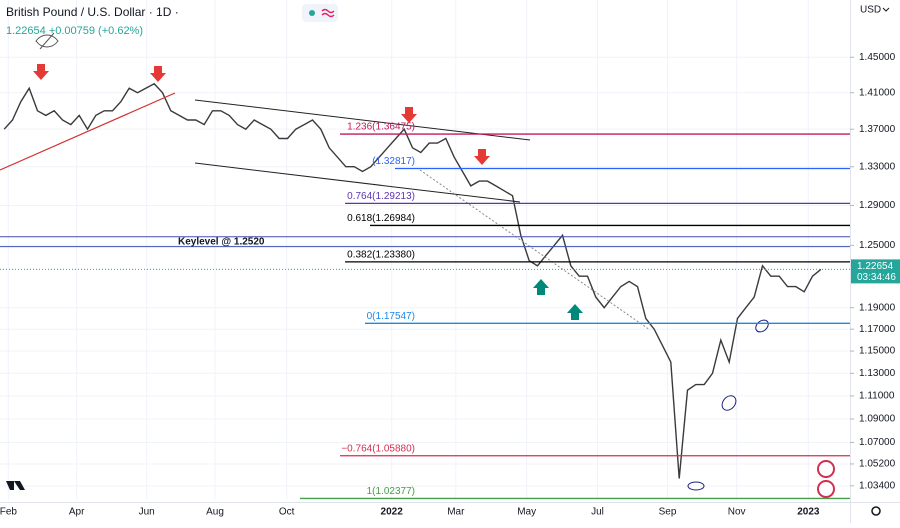 This screenshot has height=528, width=900. Describe the element at coordinates (870, 10) in the screenshot. I see `currency: USD` at that location.